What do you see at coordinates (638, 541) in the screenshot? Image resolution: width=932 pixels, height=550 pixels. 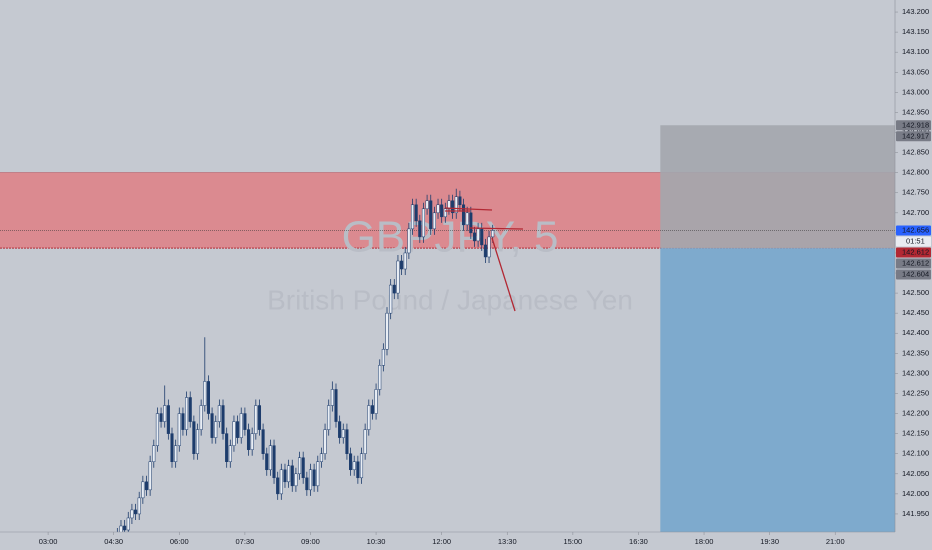 I see `x-tick-label: 16:30` at bounding box center [638, 541].